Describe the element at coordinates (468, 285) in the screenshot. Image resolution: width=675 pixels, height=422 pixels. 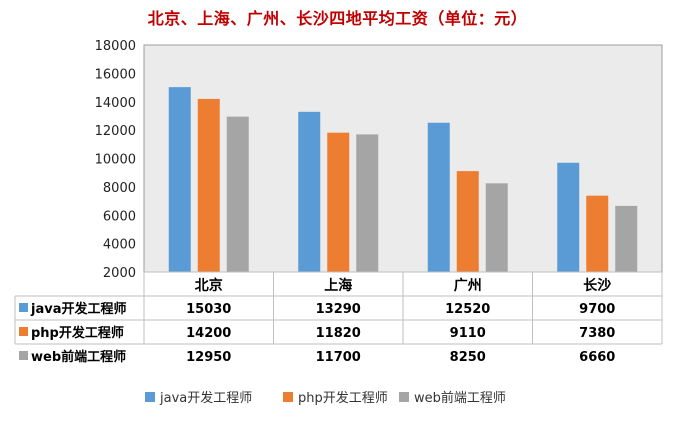
I see `category-label: 广州` at that location.